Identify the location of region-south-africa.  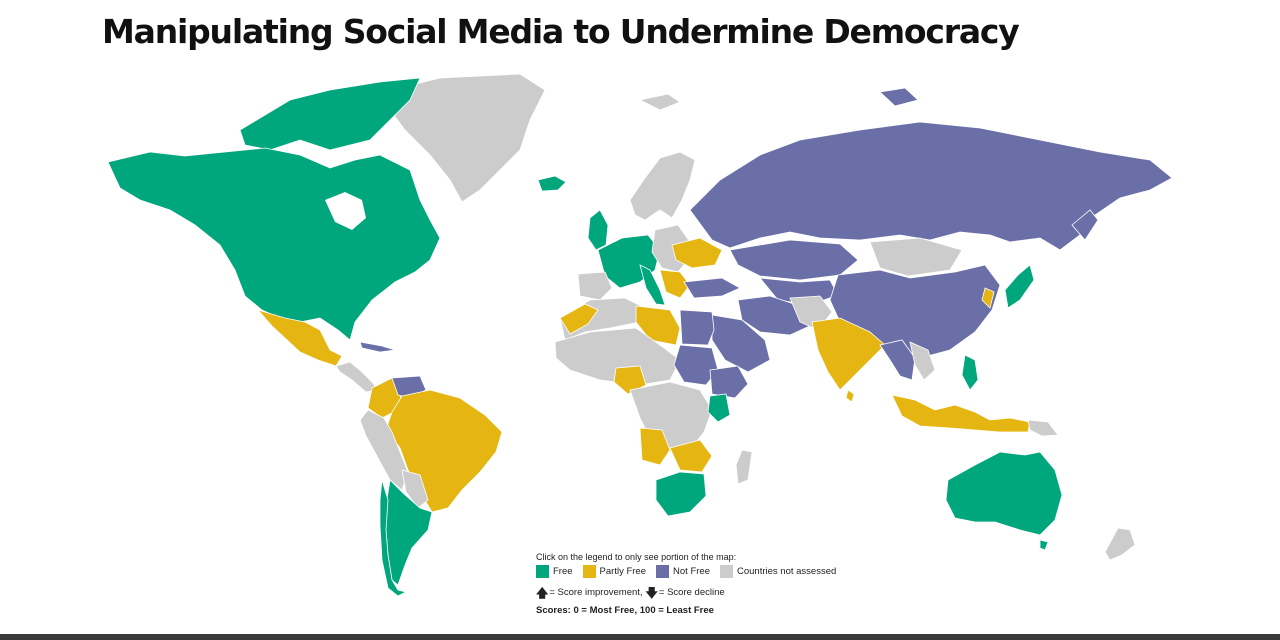
(681, 494).